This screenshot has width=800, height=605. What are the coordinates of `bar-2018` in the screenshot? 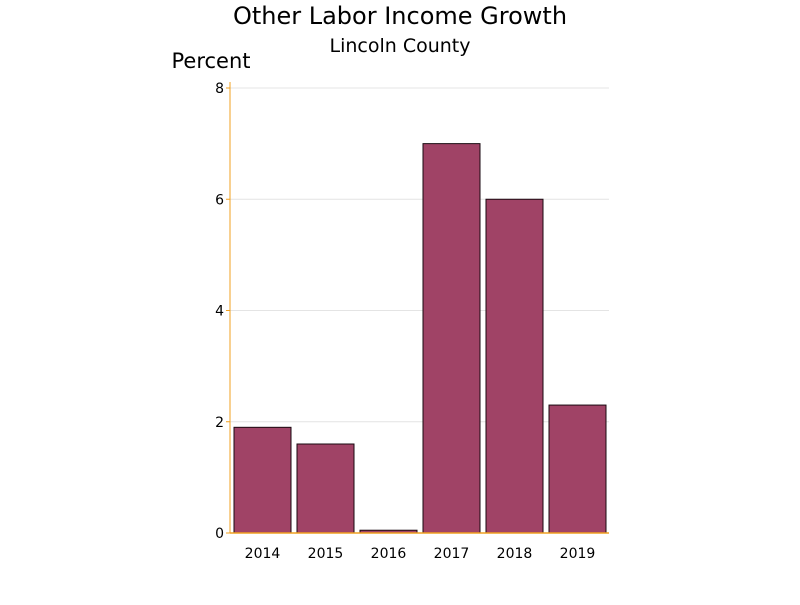 It's located at (514, 366).